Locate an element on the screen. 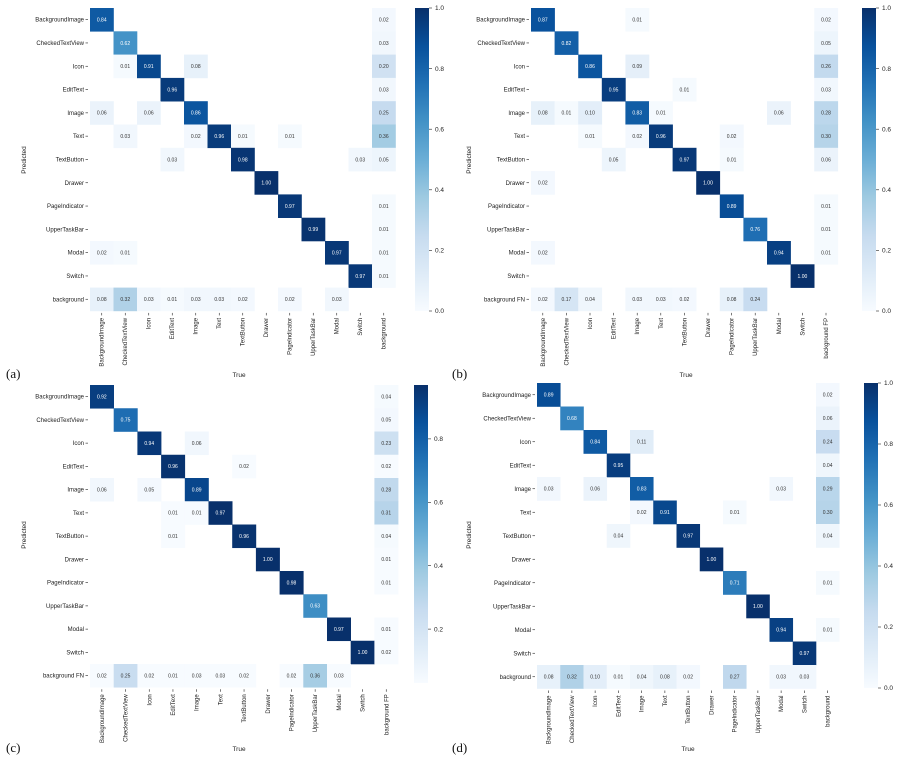 The width and height of the screenshot is (908, 768). cell-value-label: 0.04 is located at coordinates (619, 537).